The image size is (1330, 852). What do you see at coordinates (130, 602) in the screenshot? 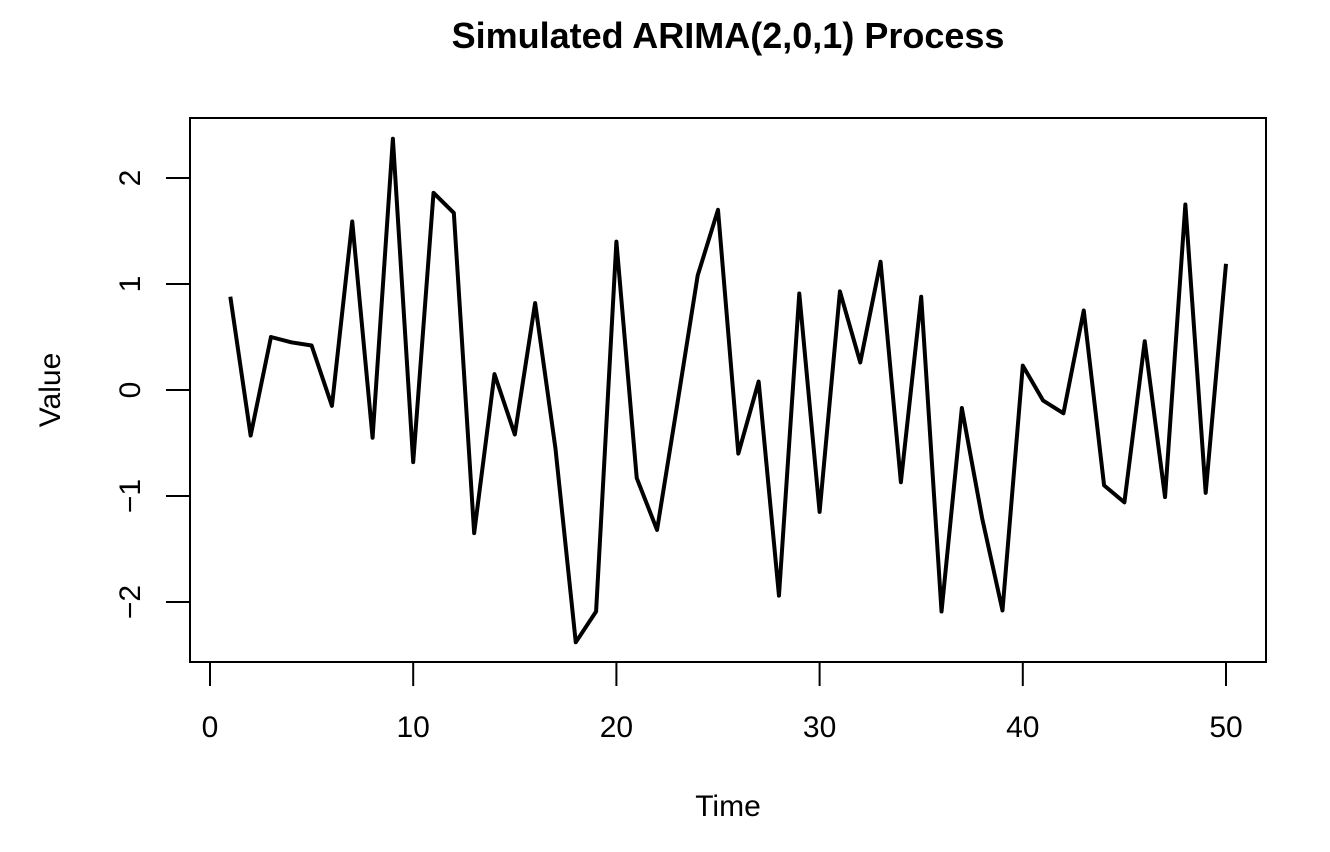
I see `y-tick-label: −2` at bounding box center [130, 602].